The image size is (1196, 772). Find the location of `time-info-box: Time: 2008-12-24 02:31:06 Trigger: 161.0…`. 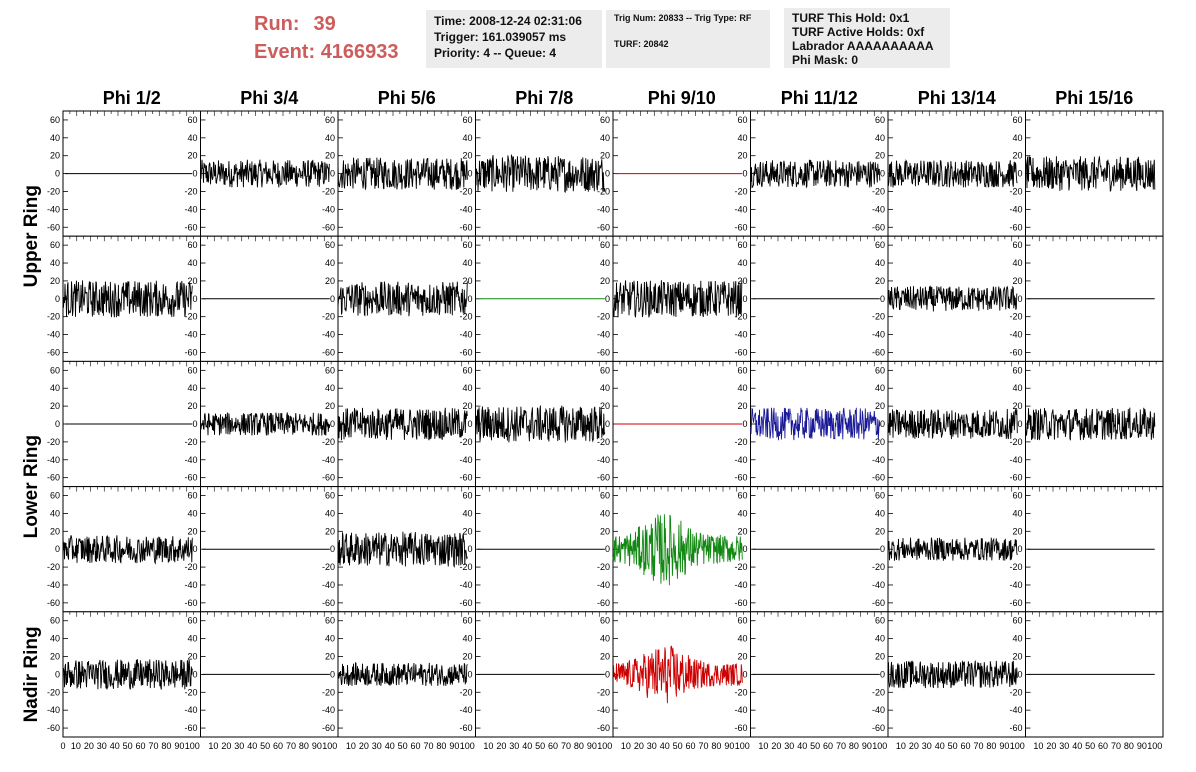

time-info-box: Time: 2008-12-24 02:31:06 Trigger: 161.0… is located at coordinates (514, 39).